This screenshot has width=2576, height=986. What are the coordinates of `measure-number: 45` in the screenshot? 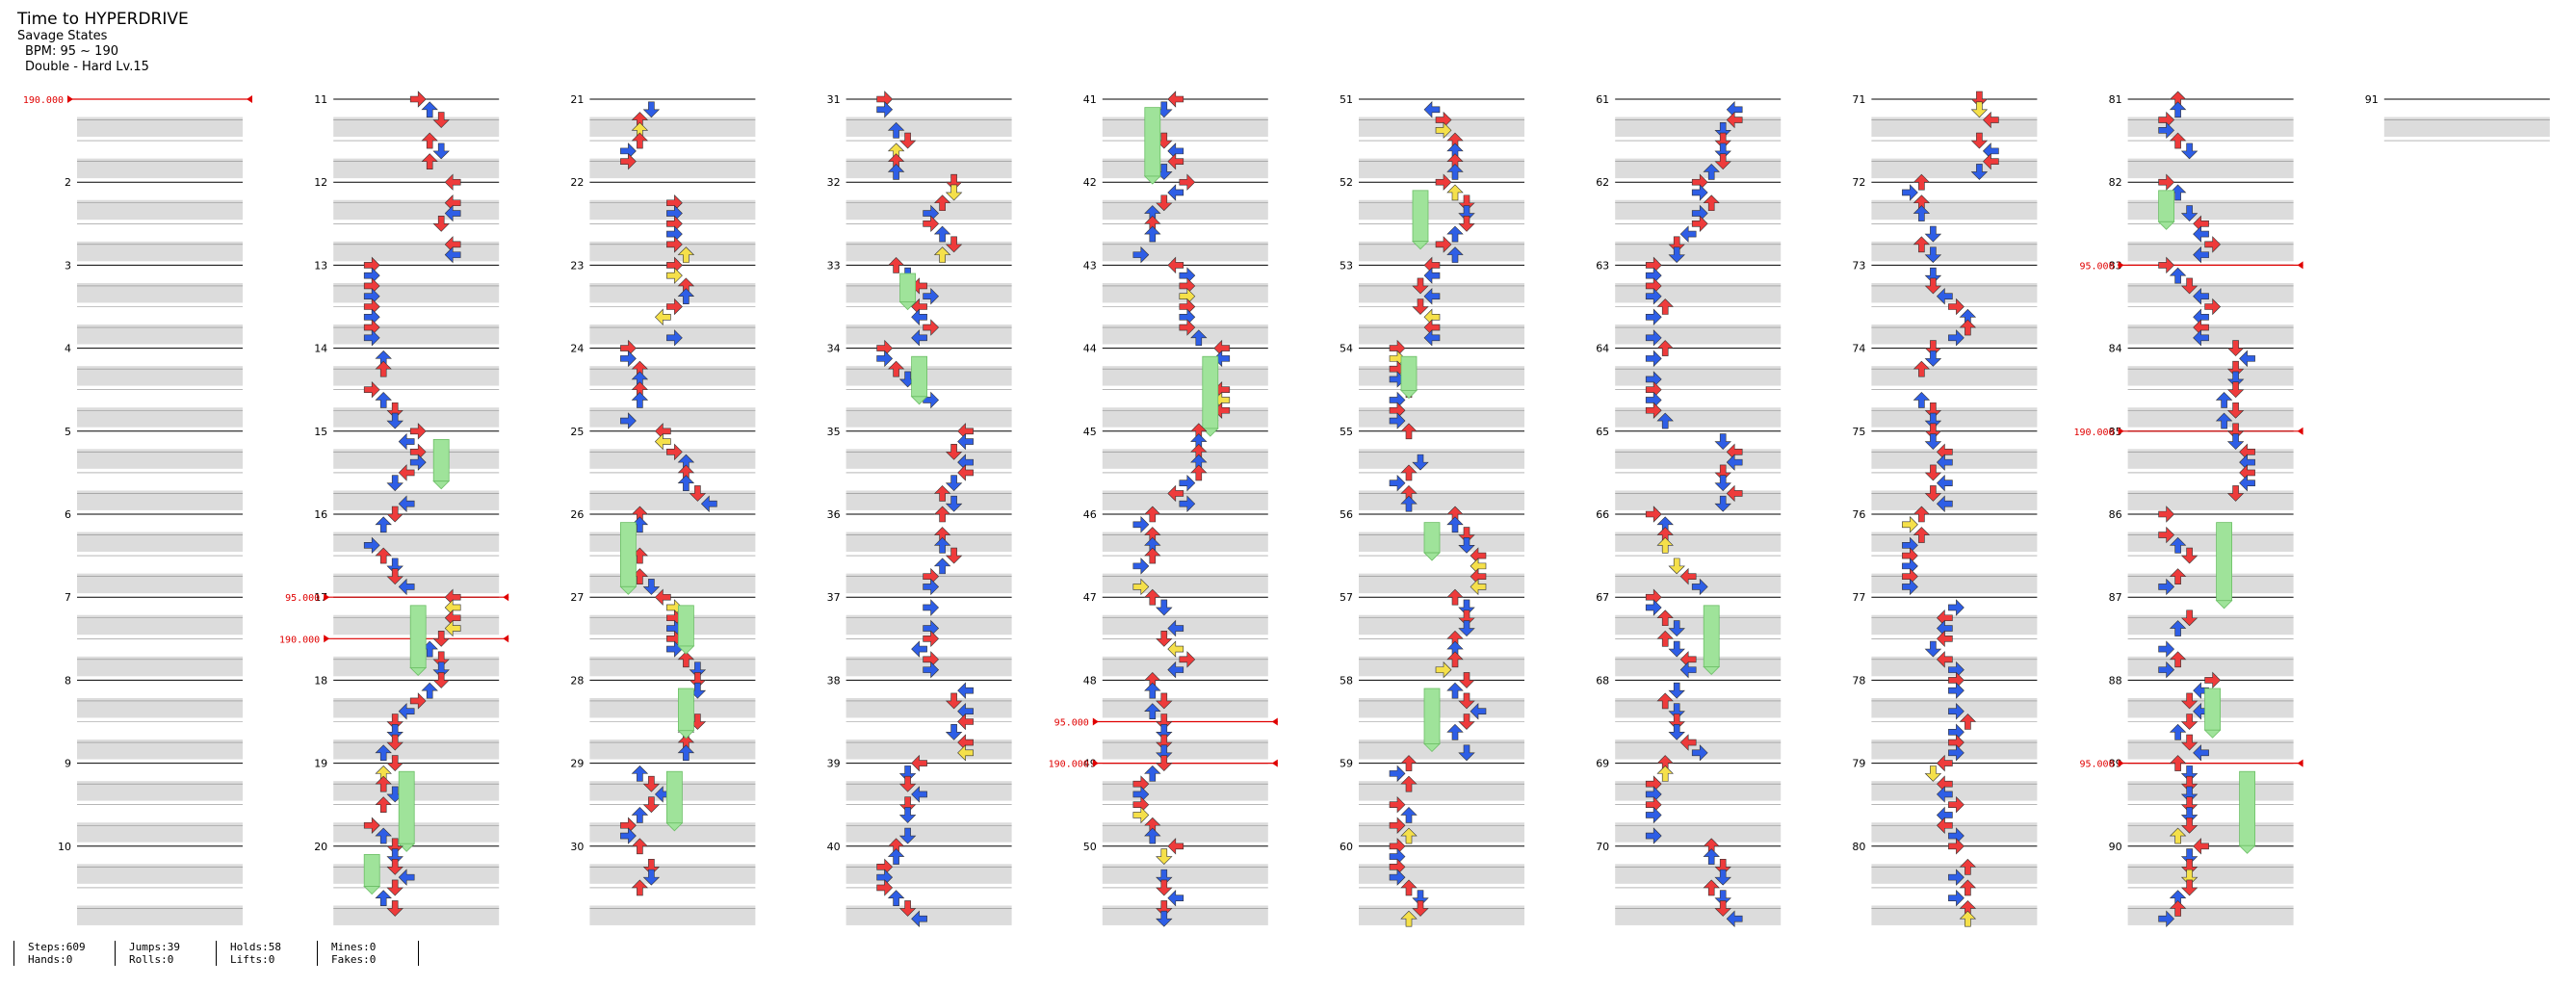 It's located at (1090, 432).